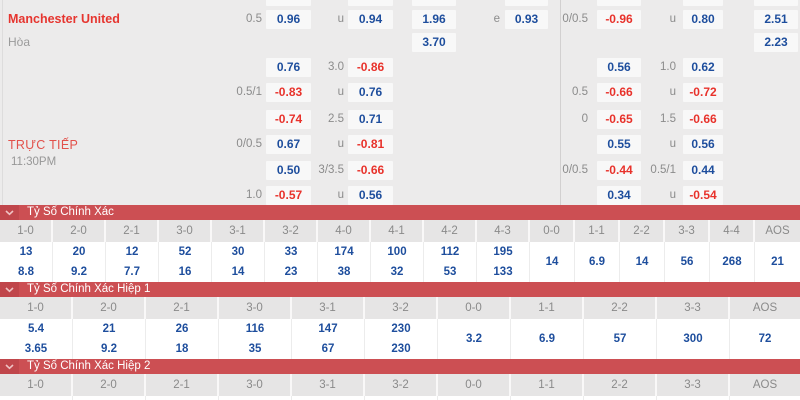  What do you see at coordinates (450, 272) in the screenshot?
I see `score-odds-value: 53` at bounding box center [450, 272].